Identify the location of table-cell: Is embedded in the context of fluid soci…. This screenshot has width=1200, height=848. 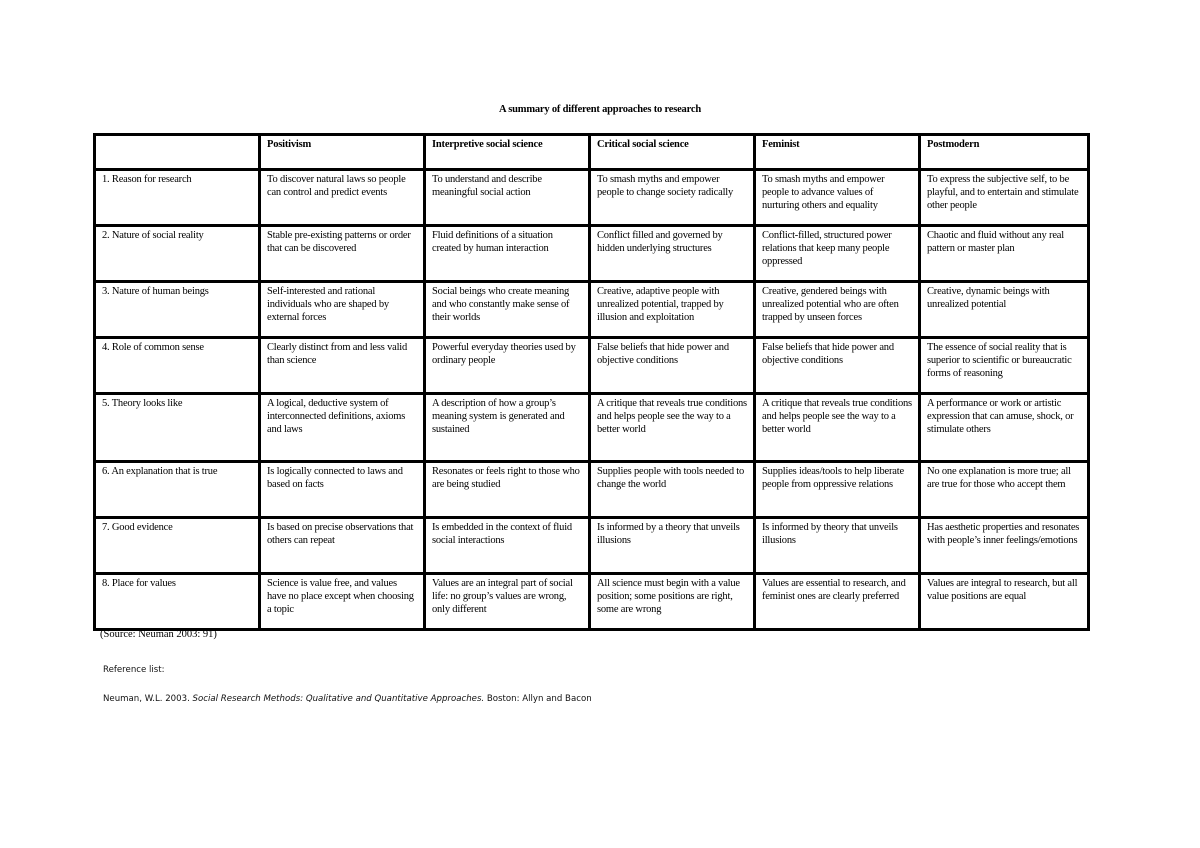
(507, 545).